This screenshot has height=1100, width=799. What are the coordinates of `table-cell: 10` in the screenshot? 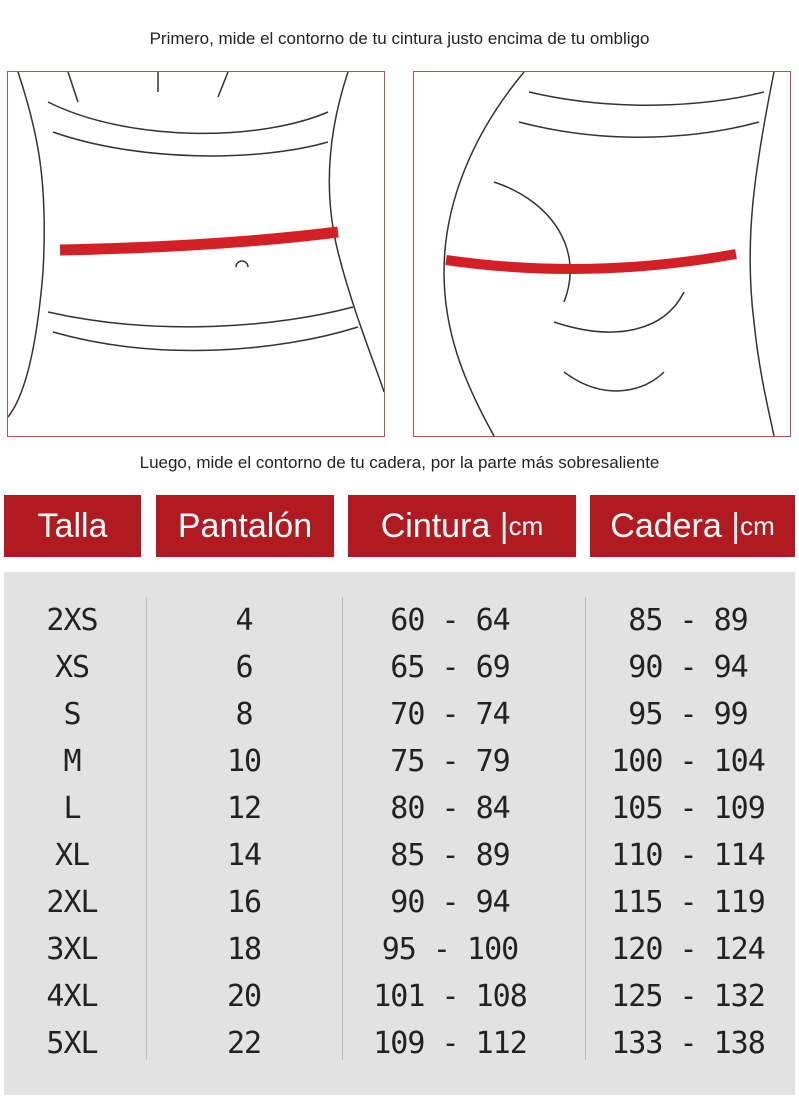 It's located at (244, 761).